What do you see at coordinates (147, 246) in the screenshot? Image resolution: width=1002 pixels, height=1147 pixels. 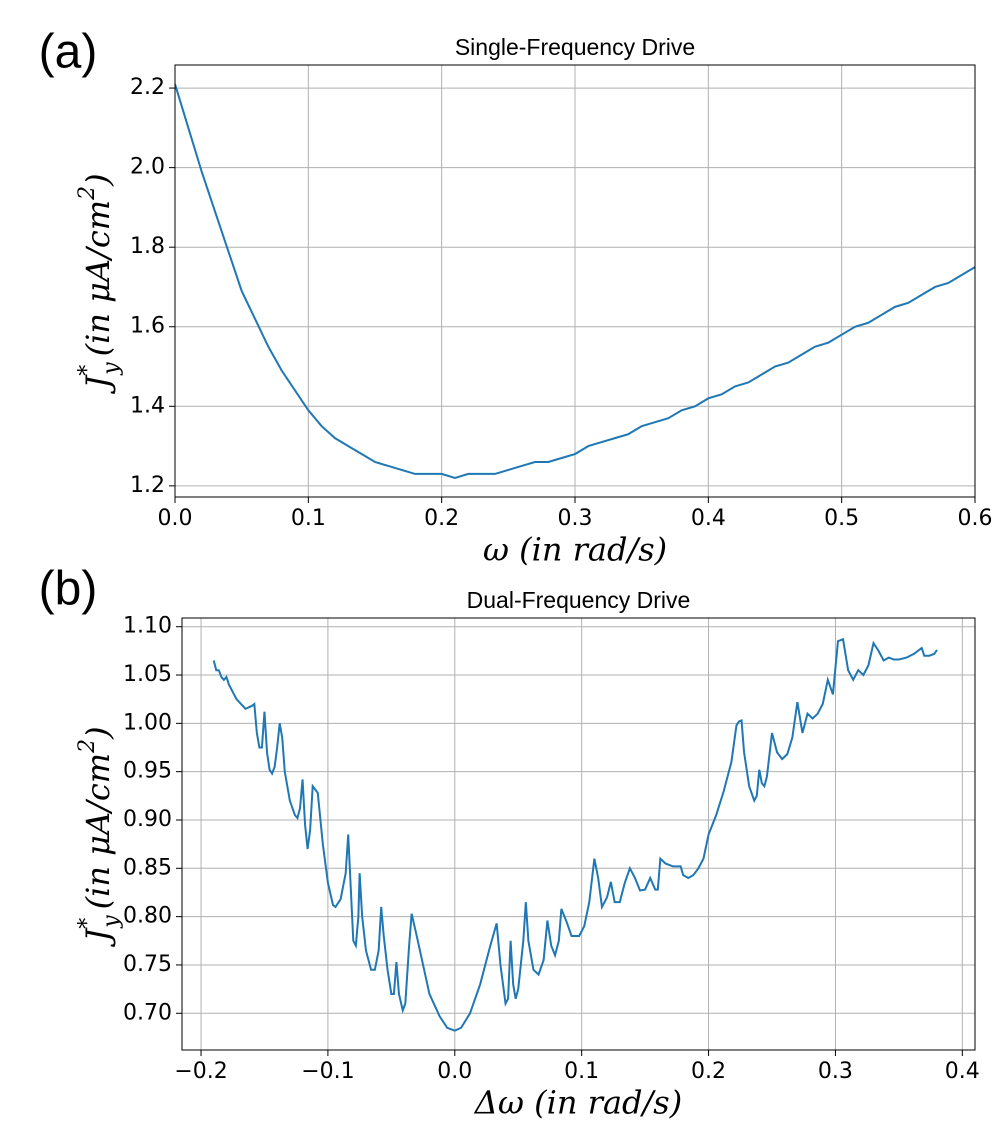 I see `y-tick-label: 1.8` at bounding box center [147, 246].